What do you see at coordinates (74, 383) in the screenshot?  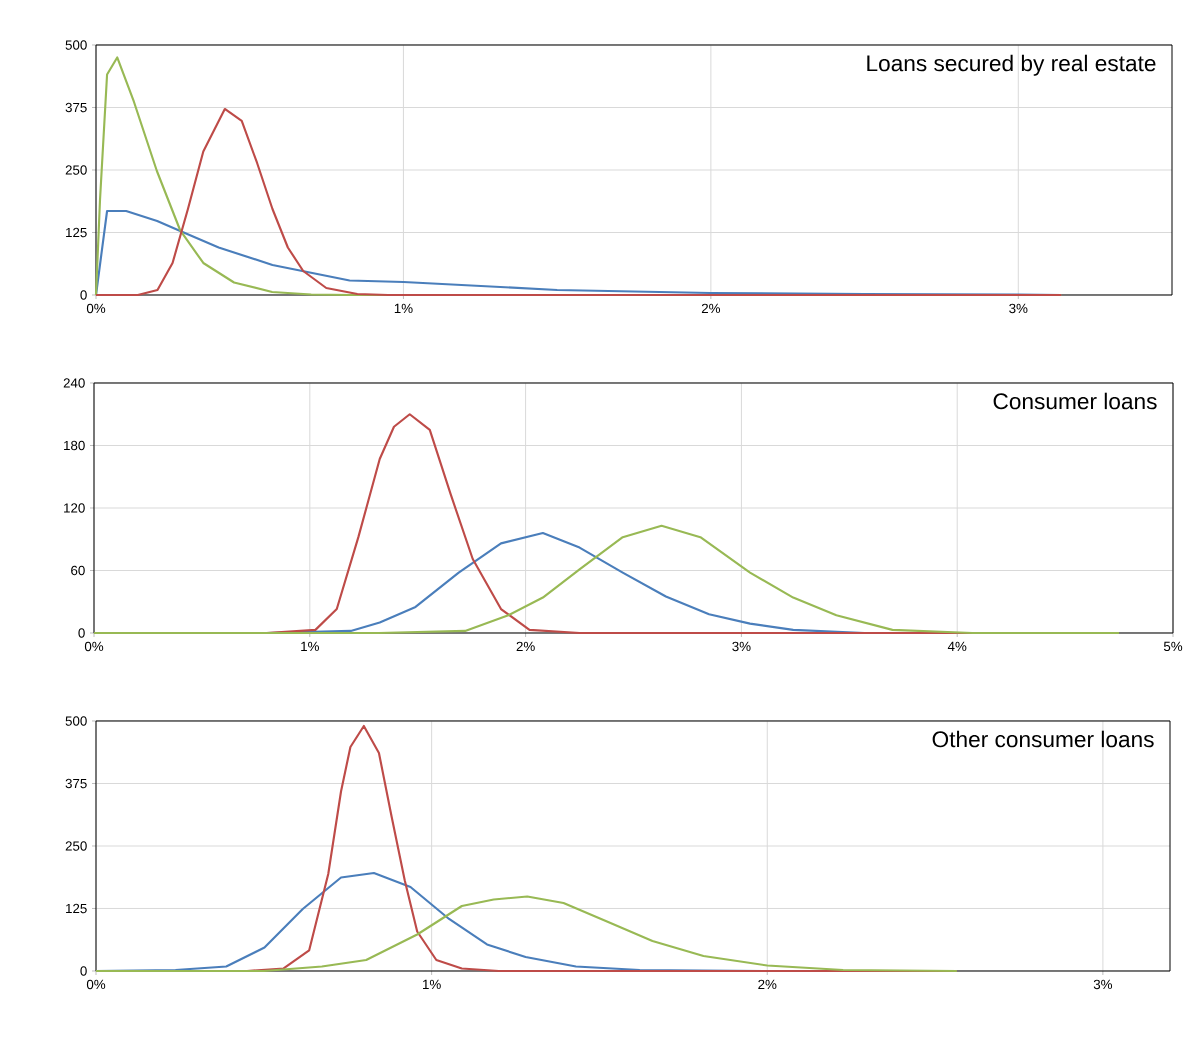 I see `y-tick-label: 240` at bounding box center [74, 383].